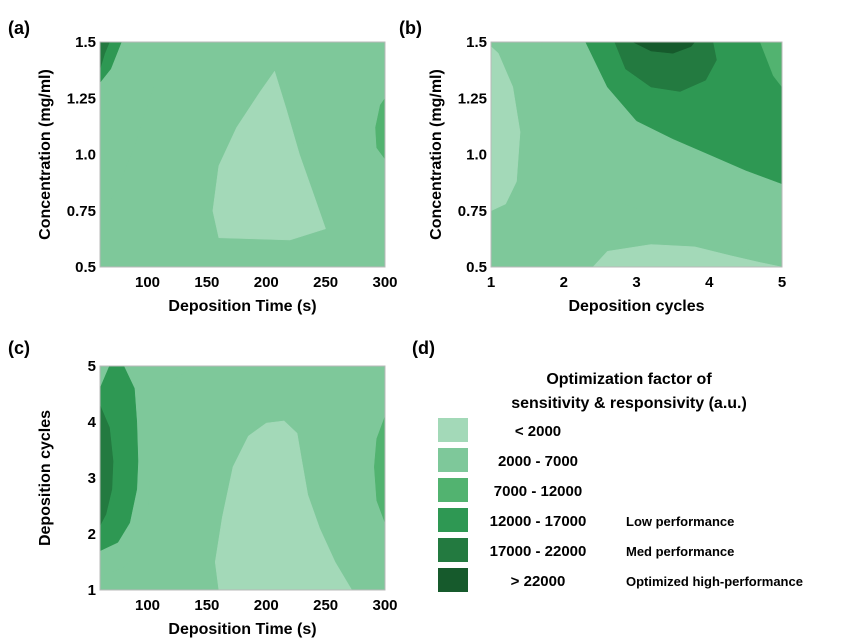  What do you see at coordinates (782, 282) in the screenshot?
I see `x-tick-label-b-4: 5` at bounding box center [782, 282].